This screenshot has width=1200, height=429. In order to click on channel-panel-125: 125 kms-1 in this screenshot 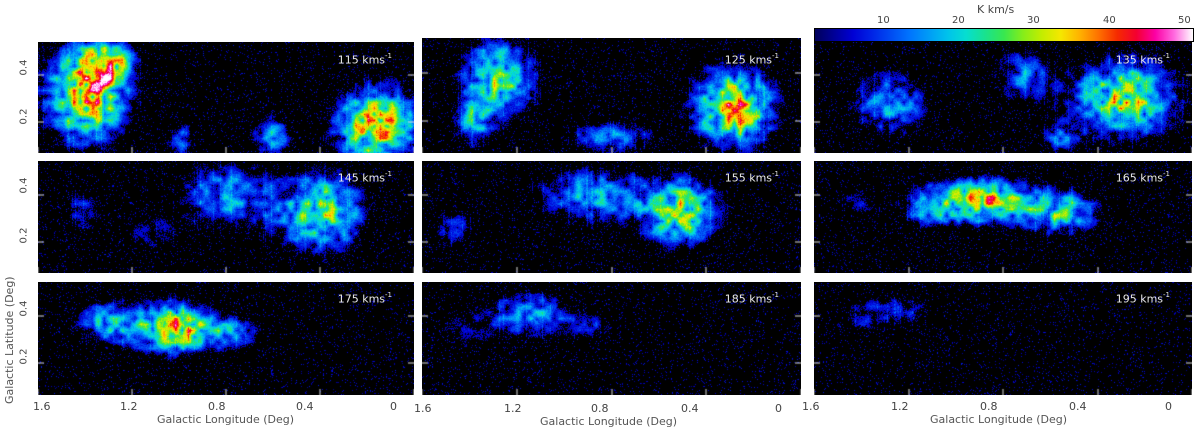, I will do `click(611, 95)`.